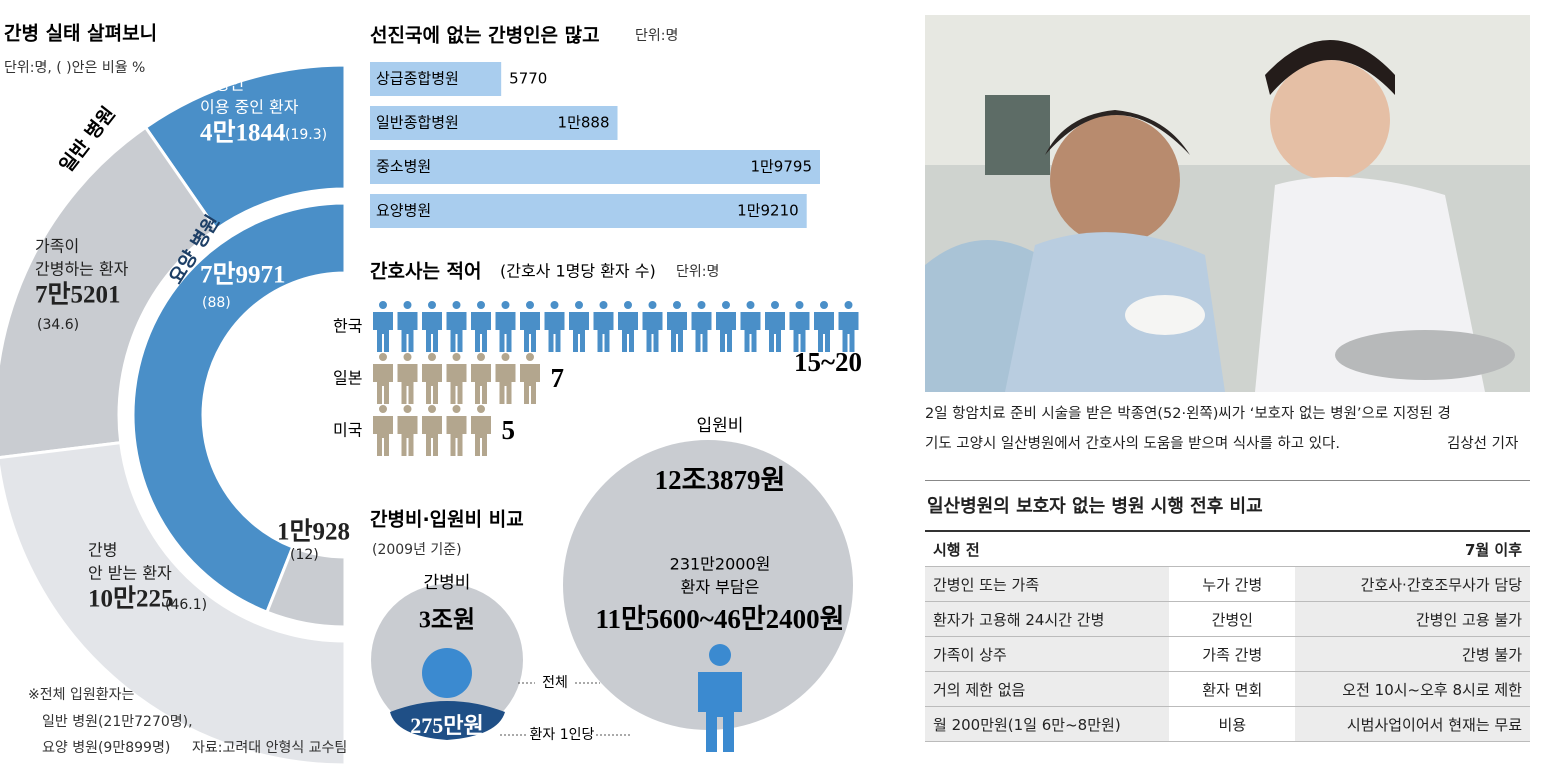 The image size is (1554, 772). I want to click on segment-label: 가족이, so click(57, 246).